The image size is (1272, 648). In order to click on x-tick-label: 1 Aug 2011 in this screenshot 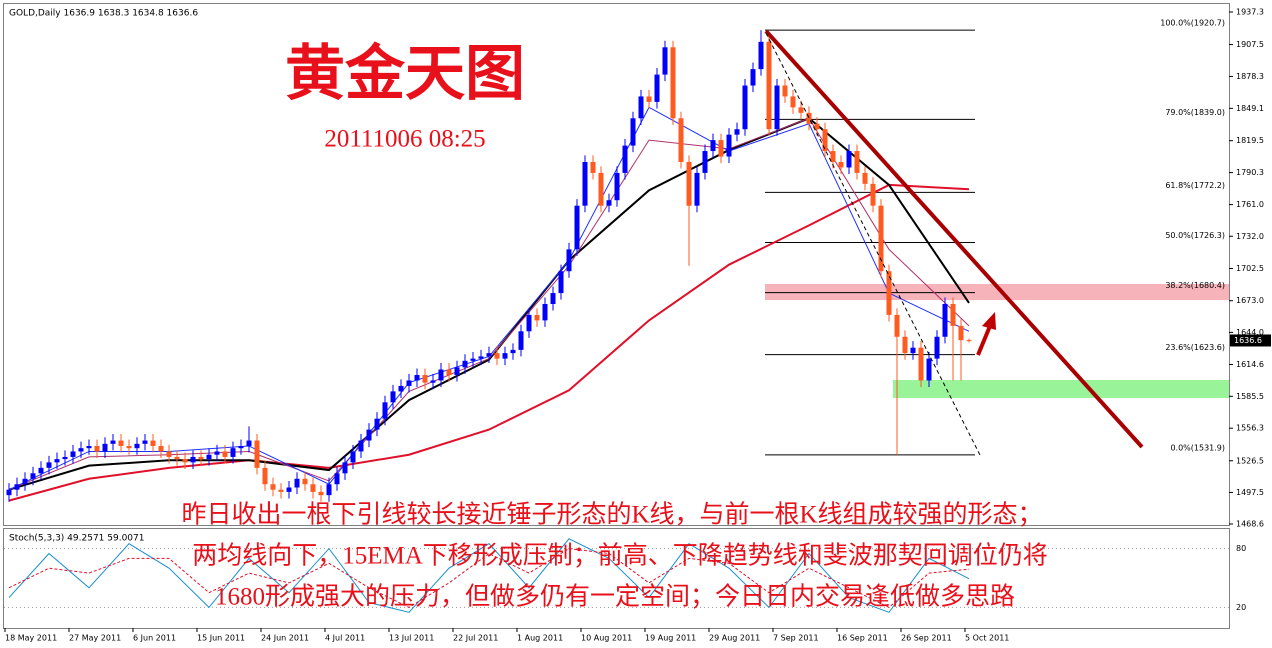, I will do `click(540, 638)`.